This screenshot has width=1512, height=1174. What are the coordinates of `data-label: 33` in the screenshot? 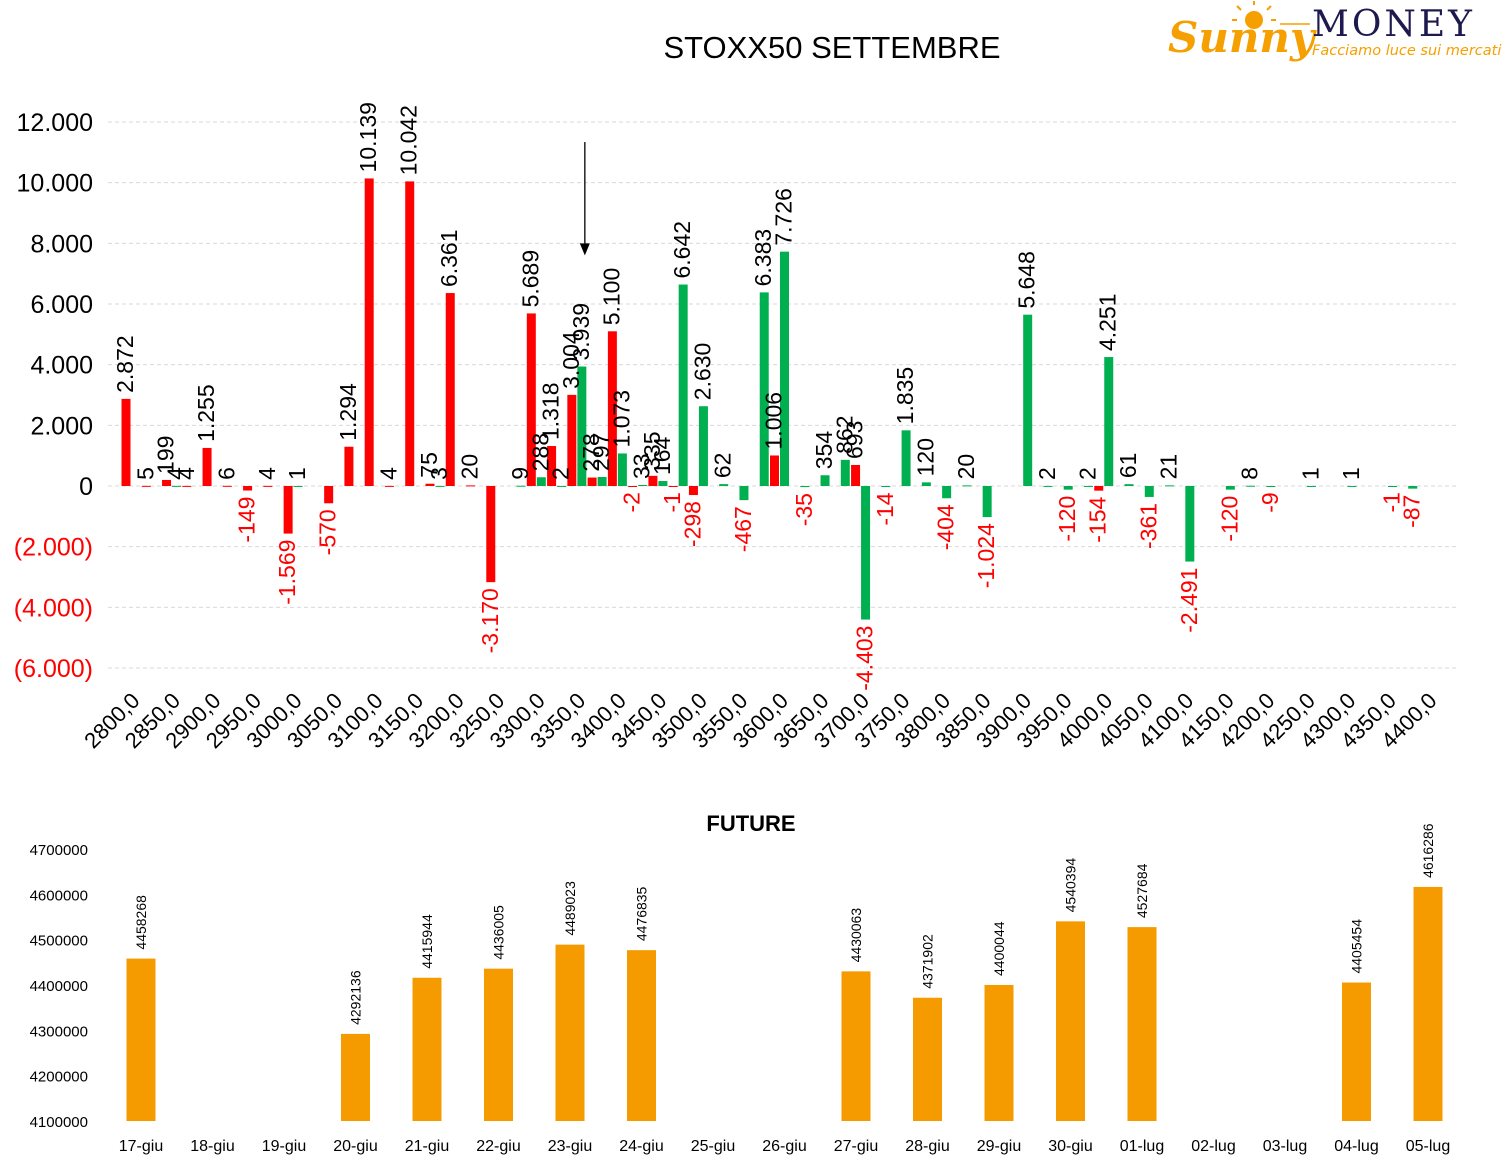 It's located at (642, 466).